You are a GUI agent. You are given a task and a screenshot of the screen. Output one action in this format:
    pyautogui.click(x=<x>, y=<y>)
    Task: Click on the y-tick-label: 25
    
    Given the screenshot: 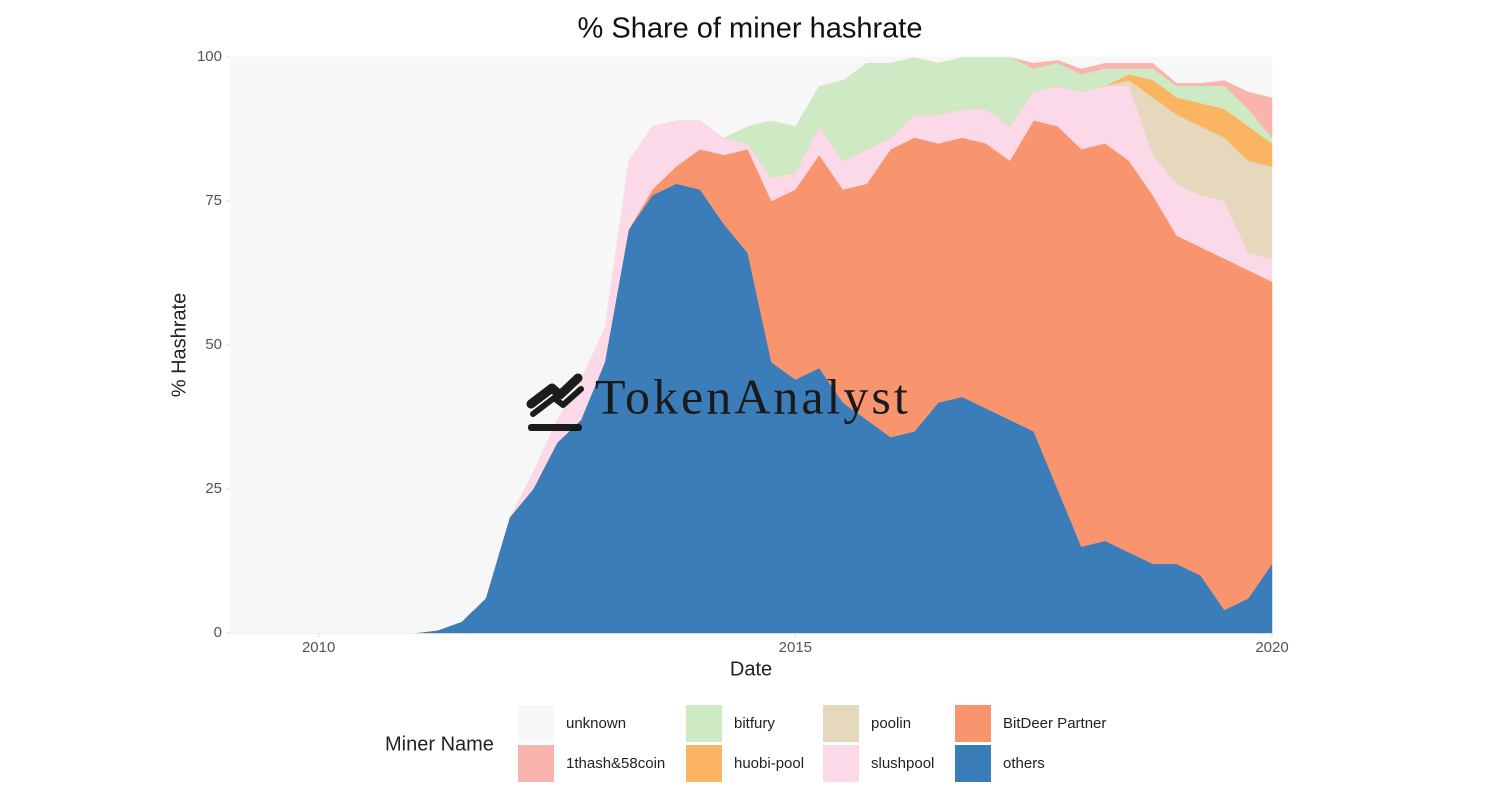 What is the action you would take?
    pyautogui.click(x=213, y=488)
    